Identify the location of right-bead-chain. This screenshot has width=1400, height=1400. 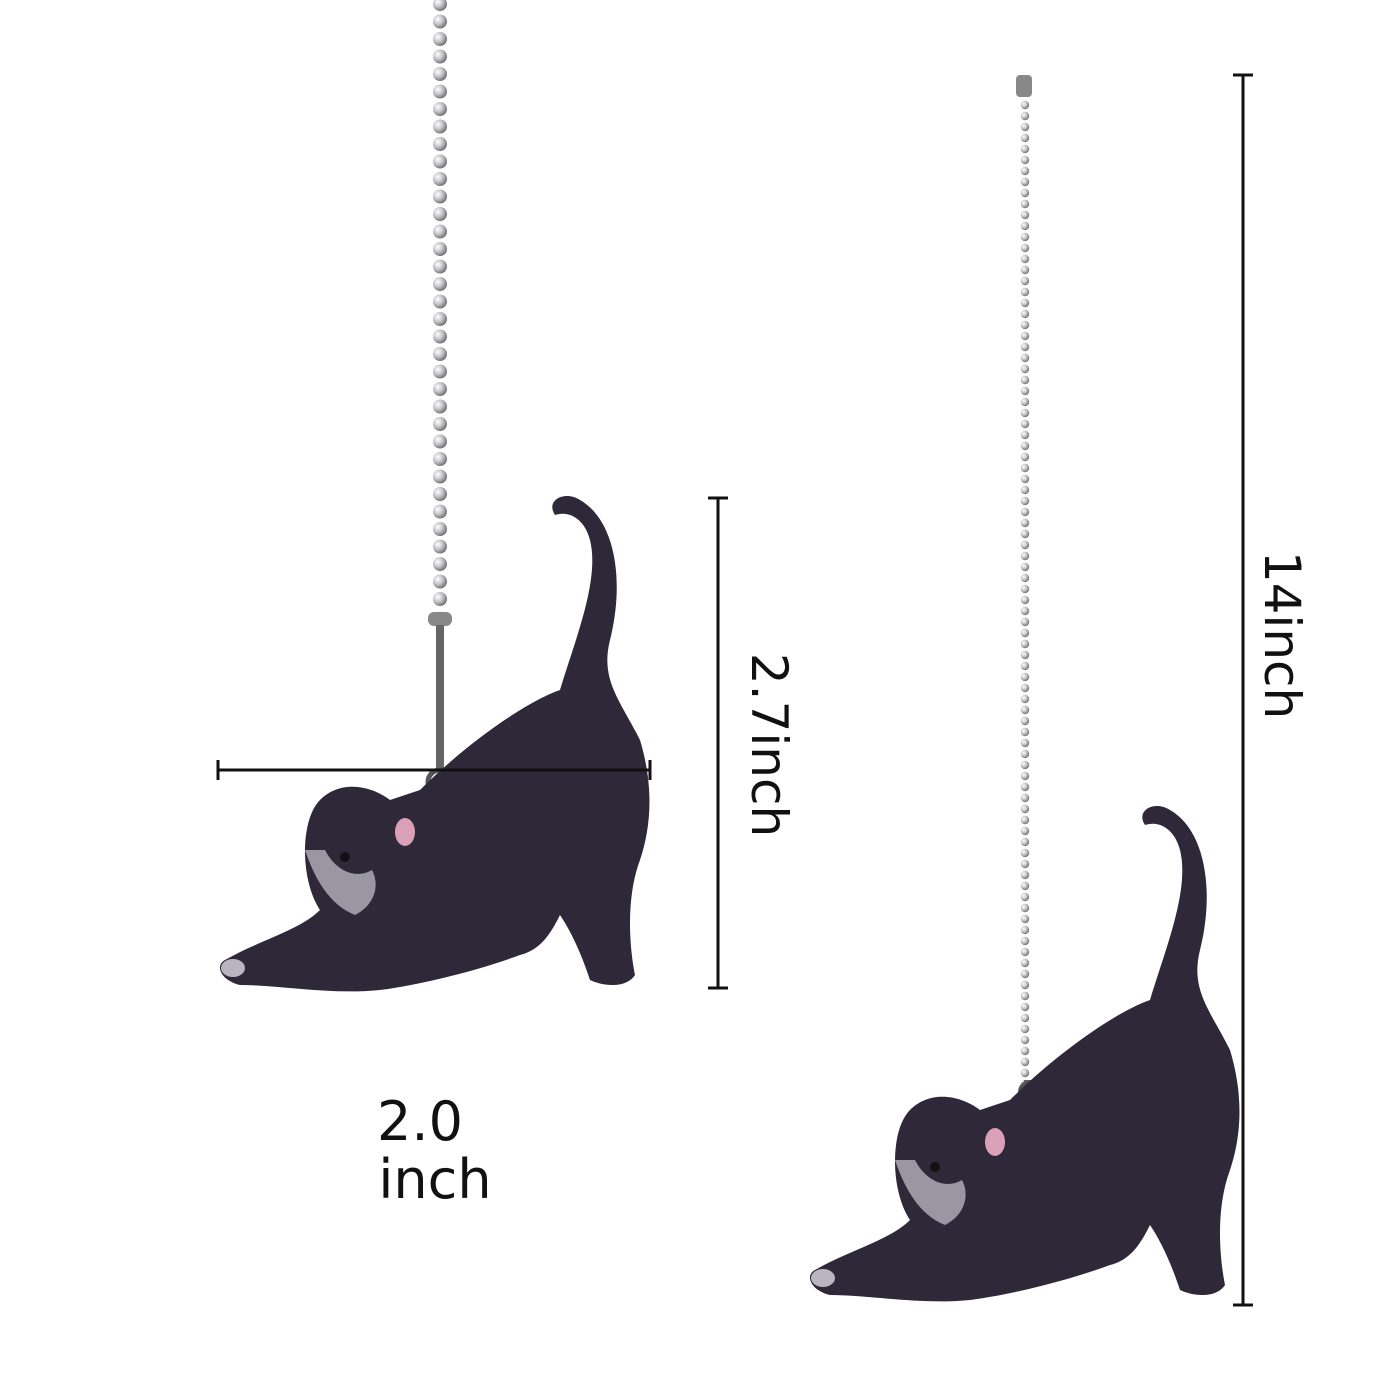
(1025, 600).